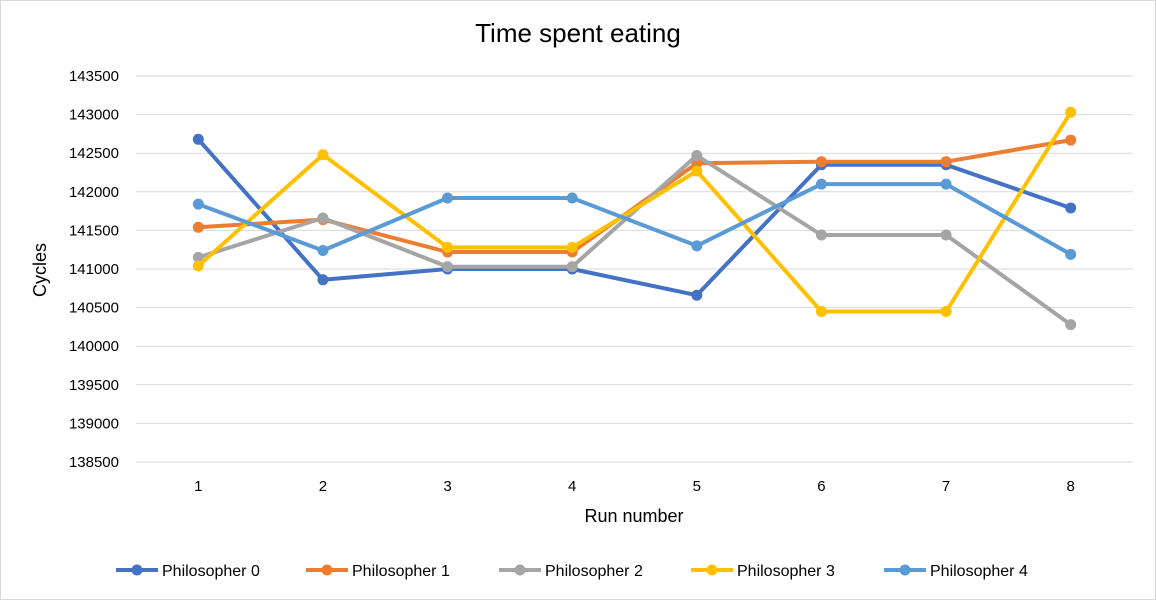 Image resolution: width=1156 pixels, height=600 pixels. I want to click on x-tick-label: 6, so click(821, 486).